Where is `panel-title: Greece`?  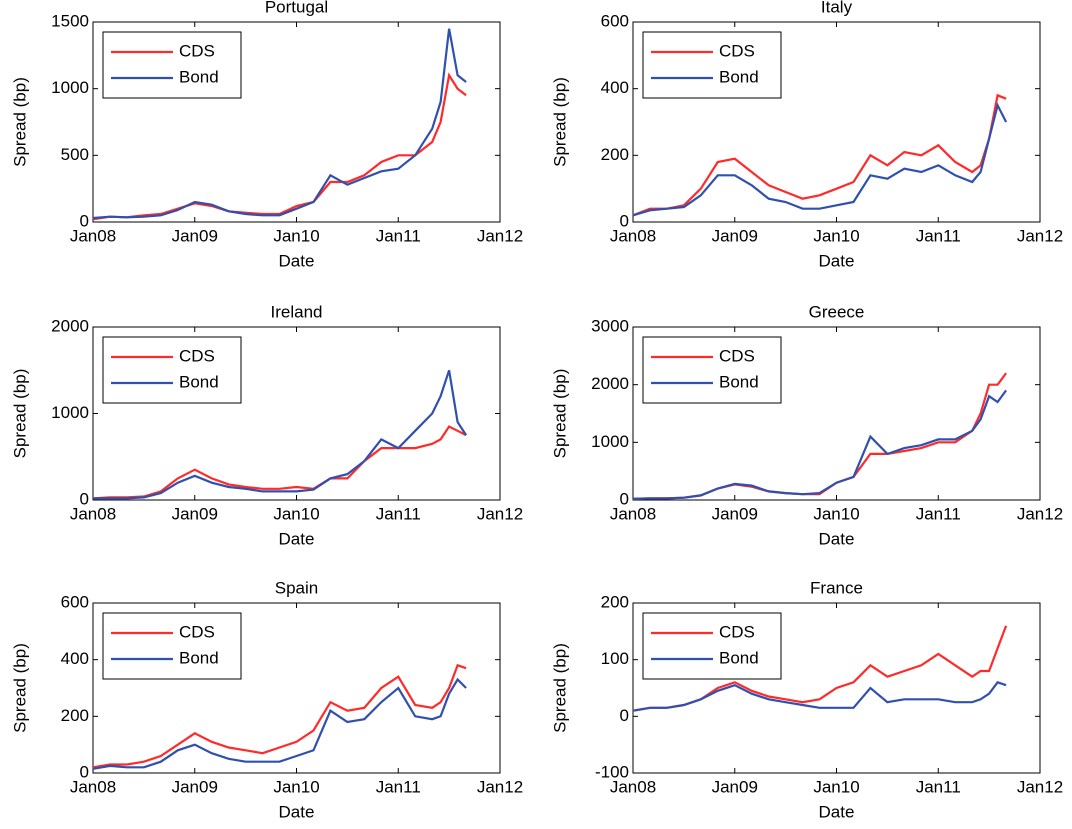
panel-title: Greece is located at coordinates (837, 311).